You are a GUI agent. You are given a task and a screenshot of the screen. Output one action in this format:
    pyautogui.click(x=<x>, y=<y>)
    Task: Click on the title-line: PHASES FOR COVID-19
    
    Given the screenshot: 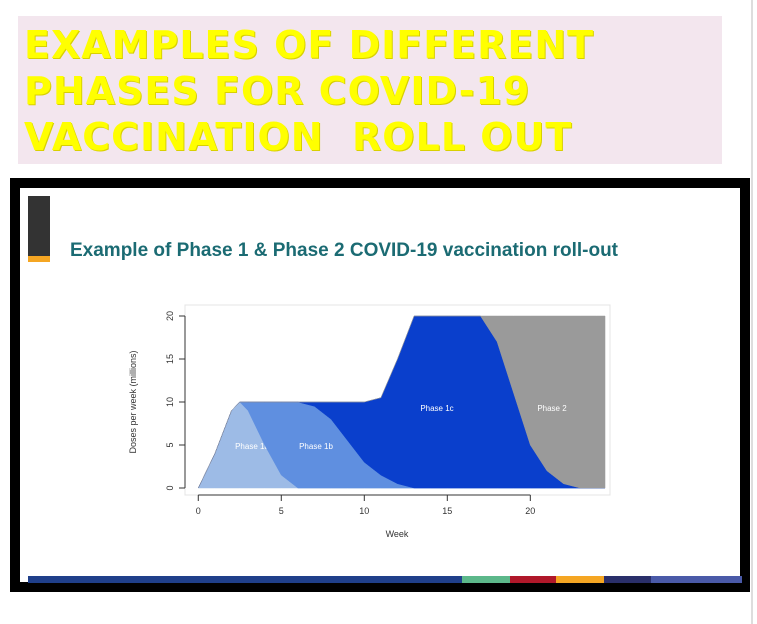 What is the action you would take?
    pyautogui.click(x=277, y=91)
    